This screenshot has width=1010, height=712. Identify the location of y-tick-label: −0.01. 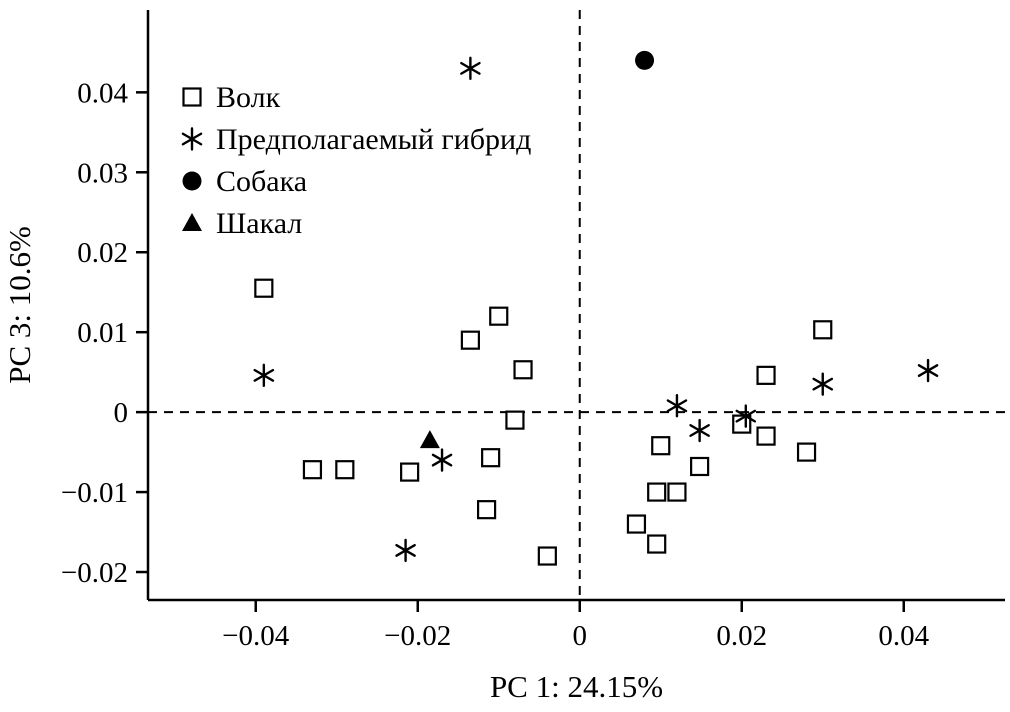
(94, 493).